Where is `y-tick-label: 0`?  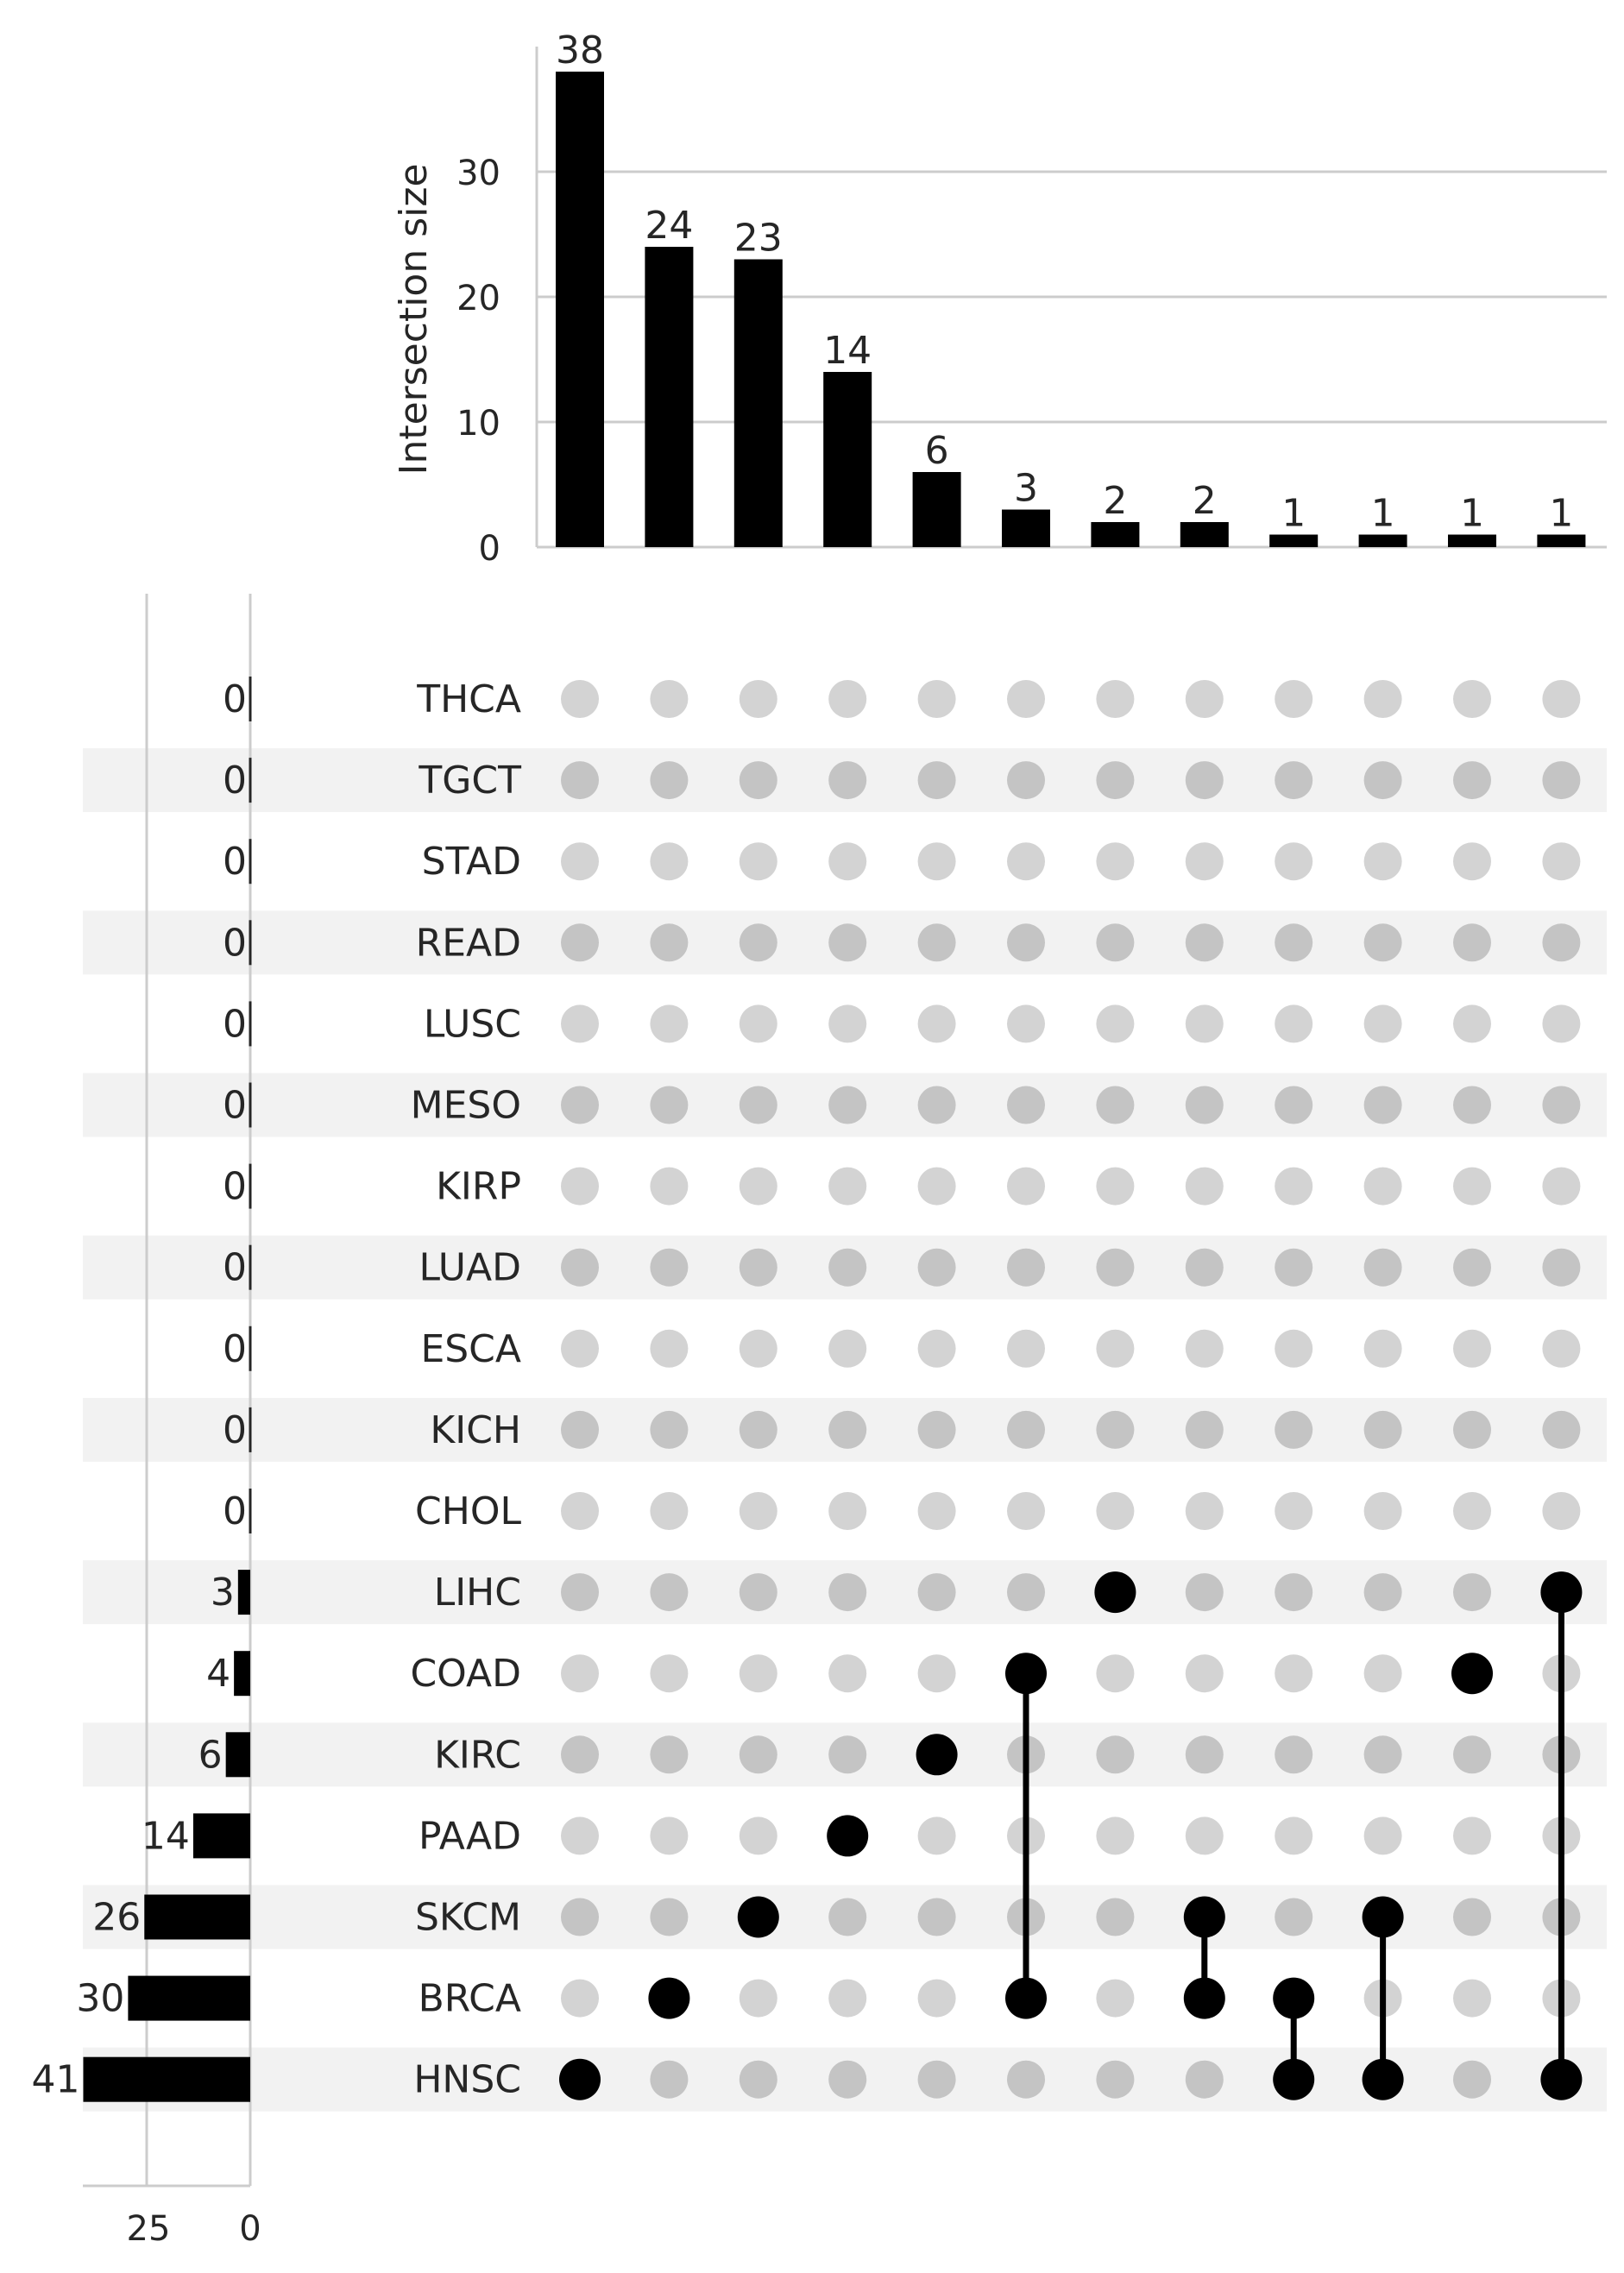 y-tick-label: 0 is located at coordinates (489, 549).